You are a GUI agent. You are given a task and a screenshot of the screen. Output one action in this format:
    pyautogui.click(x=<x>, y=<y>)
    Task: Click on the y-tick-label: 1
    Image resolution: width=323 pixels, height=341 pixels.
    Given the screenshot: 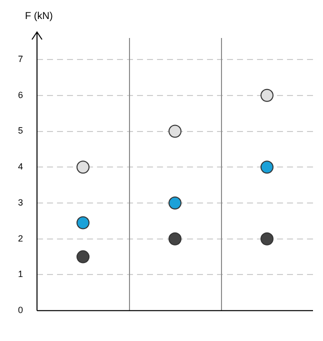 What is the action you would take?
    pyautogui.click(x=21, y=274)
    